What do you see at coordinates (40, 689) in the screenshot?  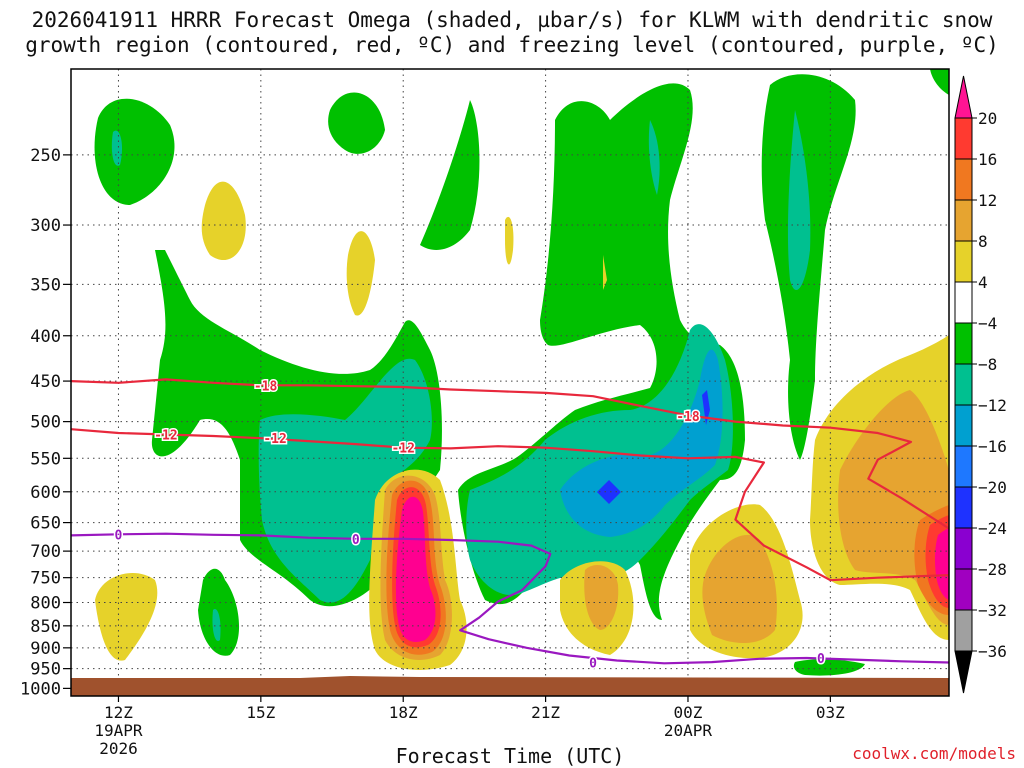 I see `y-tick-label: 1000` at bounding box center [40, 689].